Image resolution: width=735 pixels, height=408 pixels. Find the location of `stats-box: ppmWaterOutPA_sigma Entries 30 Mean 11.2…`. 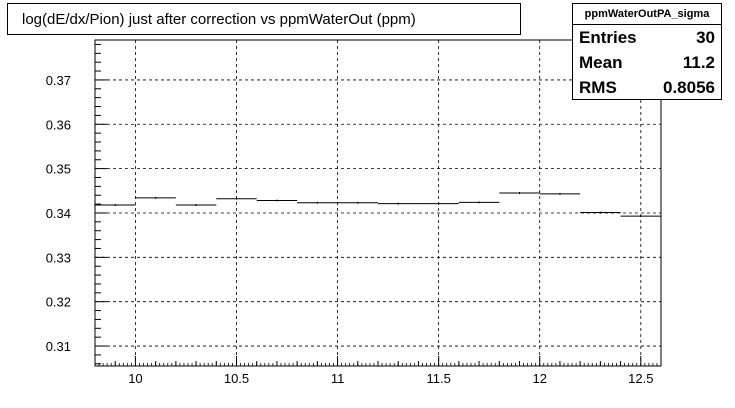

stats-box: ppmWaterOutPA_sigma Entries 30 Mean 11.2… is located at coordinates (647, 51).